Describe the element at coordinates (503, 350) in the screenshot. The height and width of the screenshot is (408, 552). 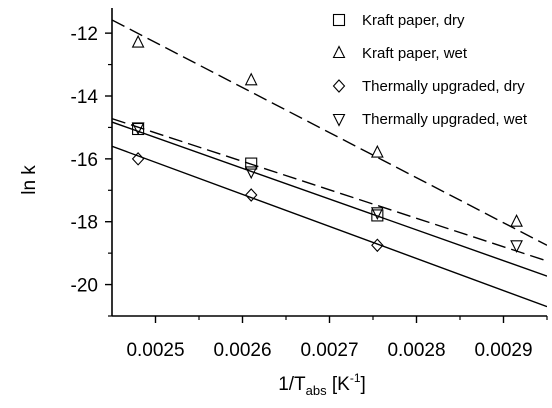
I see `x-tick-label: 0.0029` at that location.